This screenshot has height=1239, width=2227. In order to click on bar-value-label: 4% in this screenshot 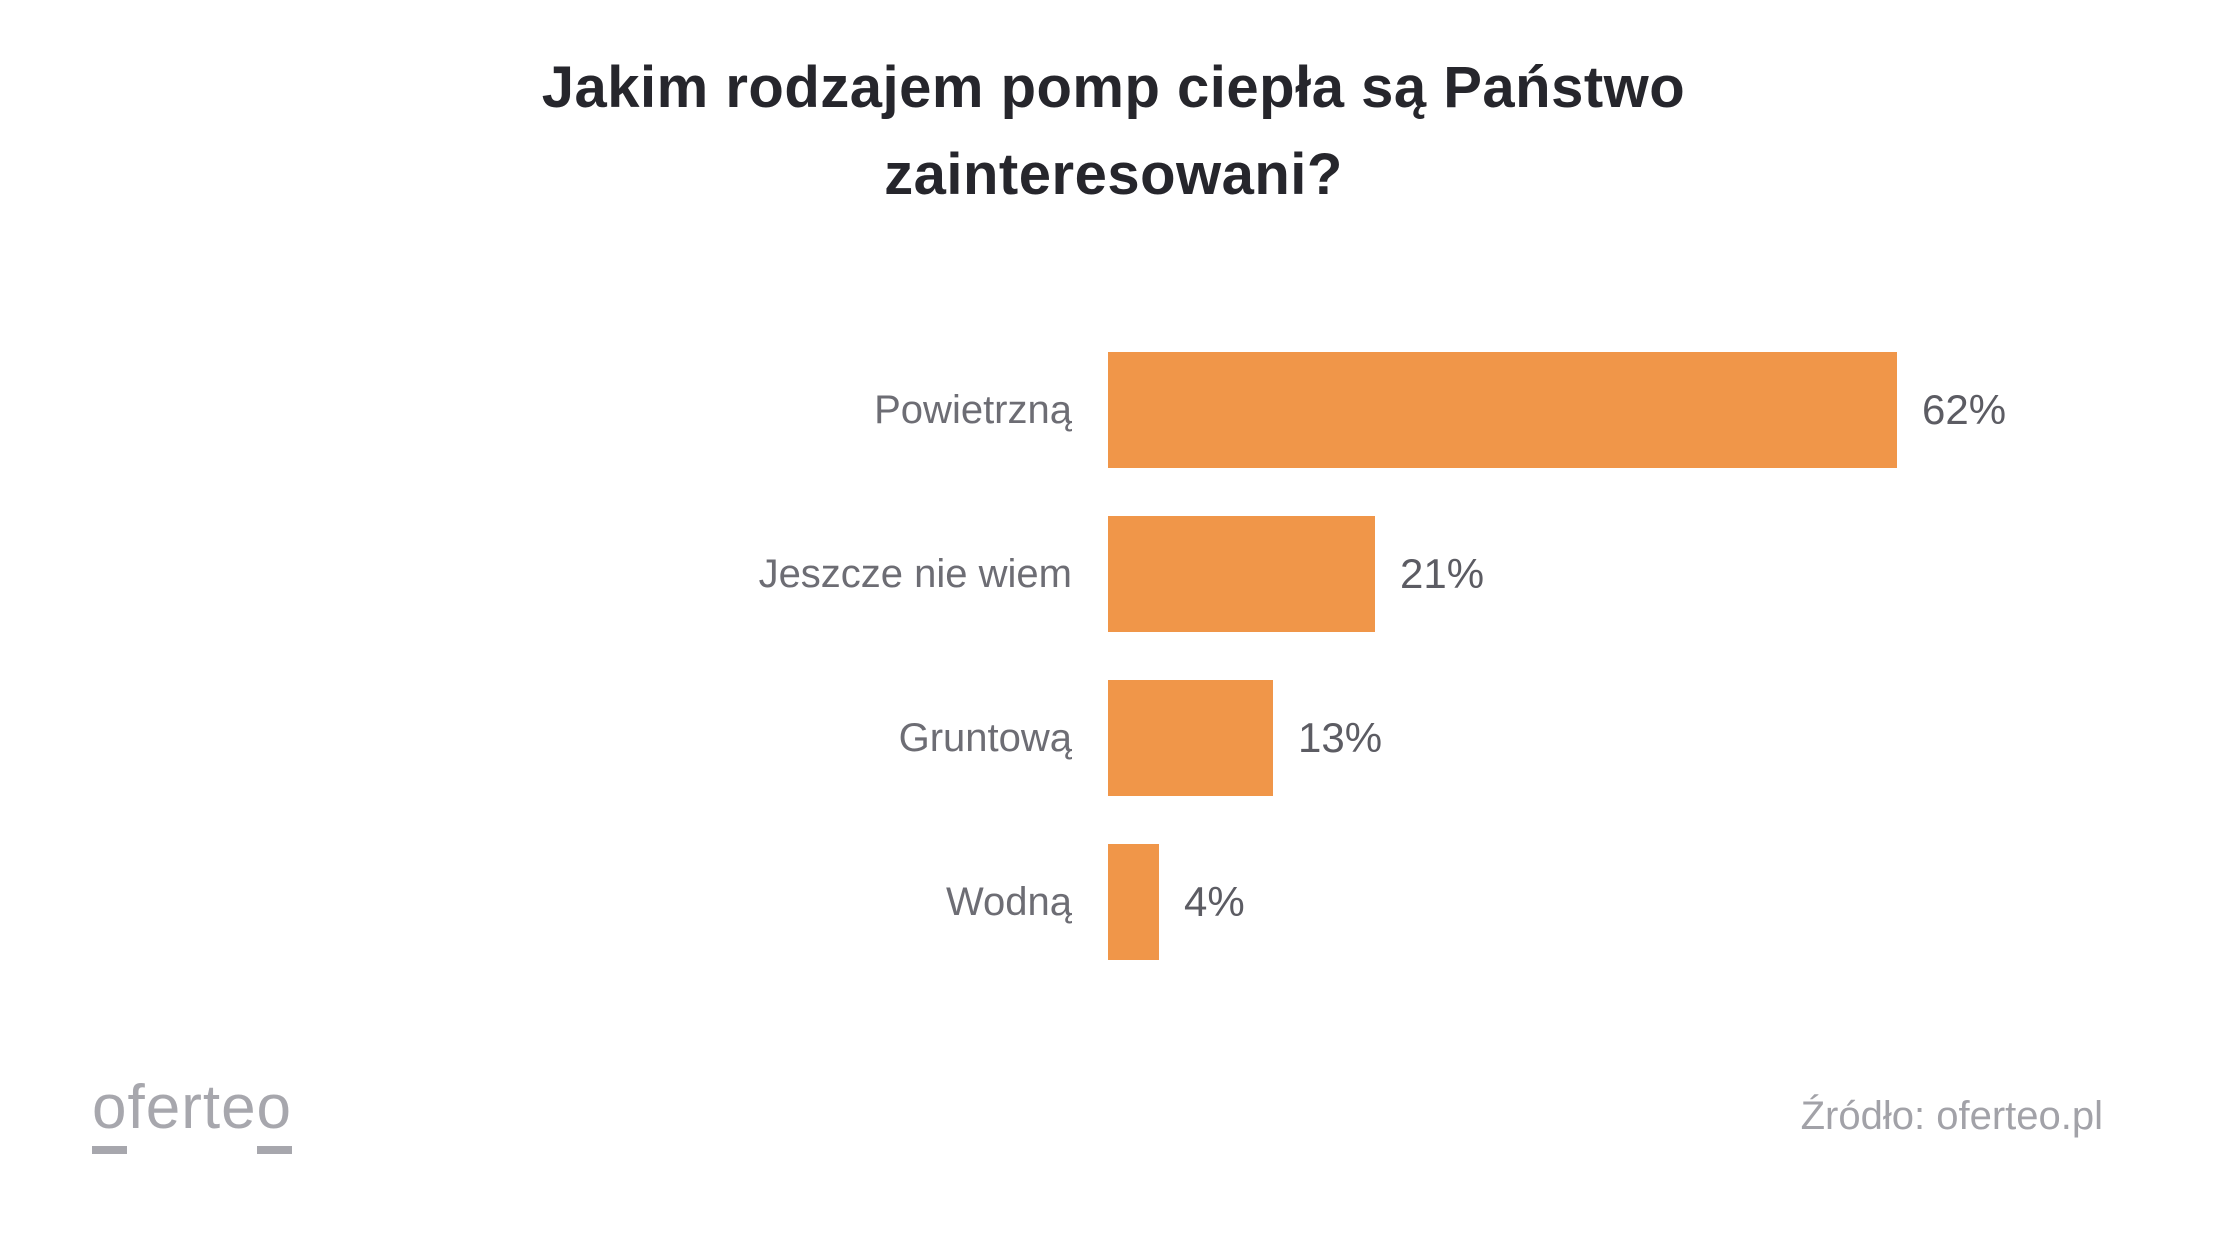, I will do `click(1214, 901)`.